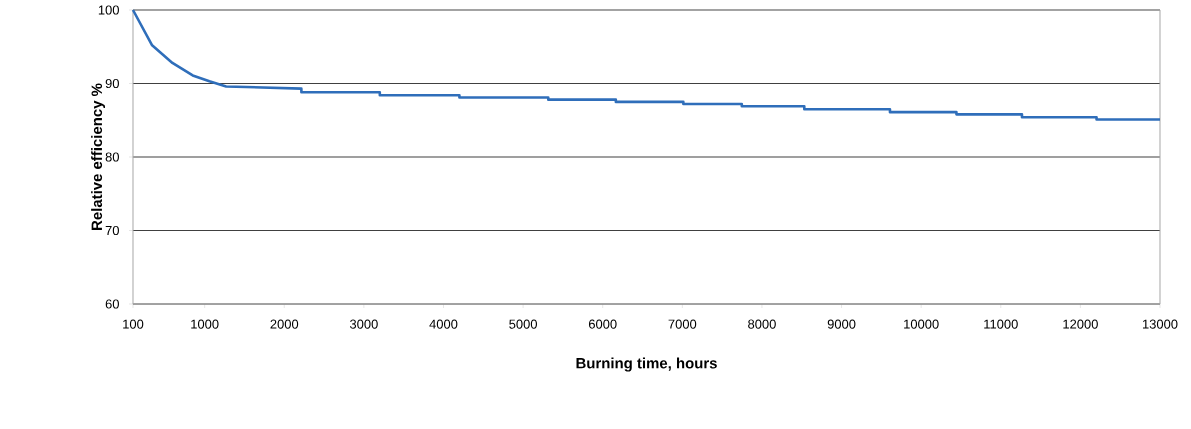 The height and width of the screenshot is (429, 1191). I want to click on x-axis-title: Burning time, hours, so click(646, 364).